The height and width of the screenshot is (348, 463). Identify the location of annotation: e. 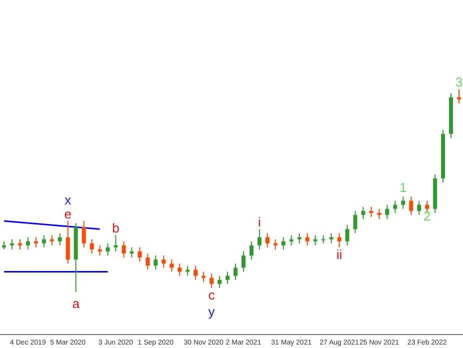
(68, 214).